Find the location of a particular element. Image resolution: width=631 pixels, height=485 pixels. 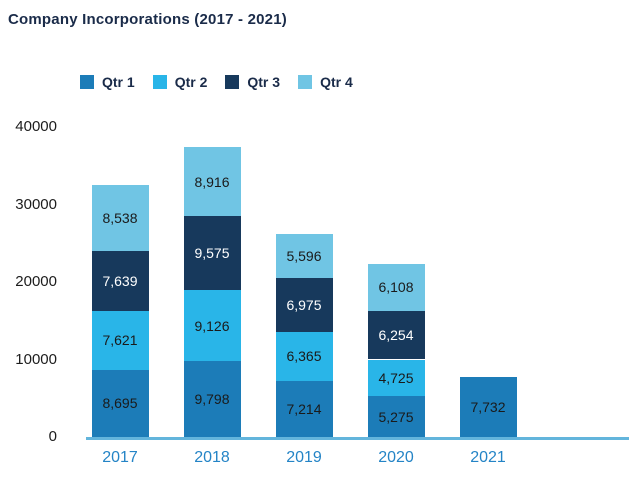

legend-item-label: Qtr 1 is located at coordinates (118, 82).